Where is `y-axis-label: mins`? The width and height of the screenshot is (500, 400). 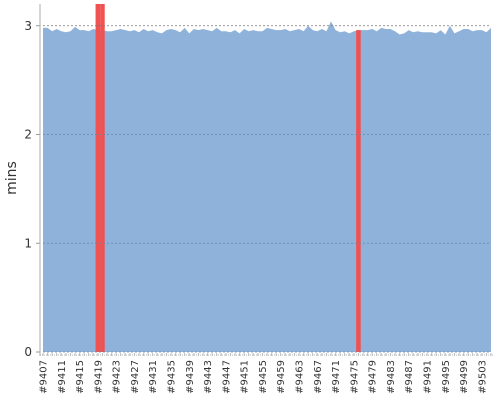
y-axis-label: mins is located at coordinates (12, 178).